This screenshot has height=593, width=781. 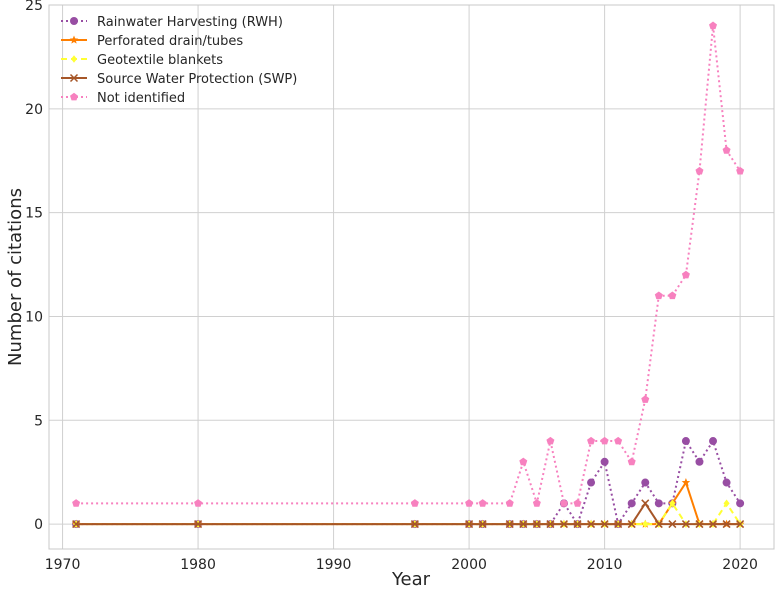 What do you see at coordinates (605, 565) in the screenshot?
I see `x-tick-label: 2010` at bounding box center [605, 565].